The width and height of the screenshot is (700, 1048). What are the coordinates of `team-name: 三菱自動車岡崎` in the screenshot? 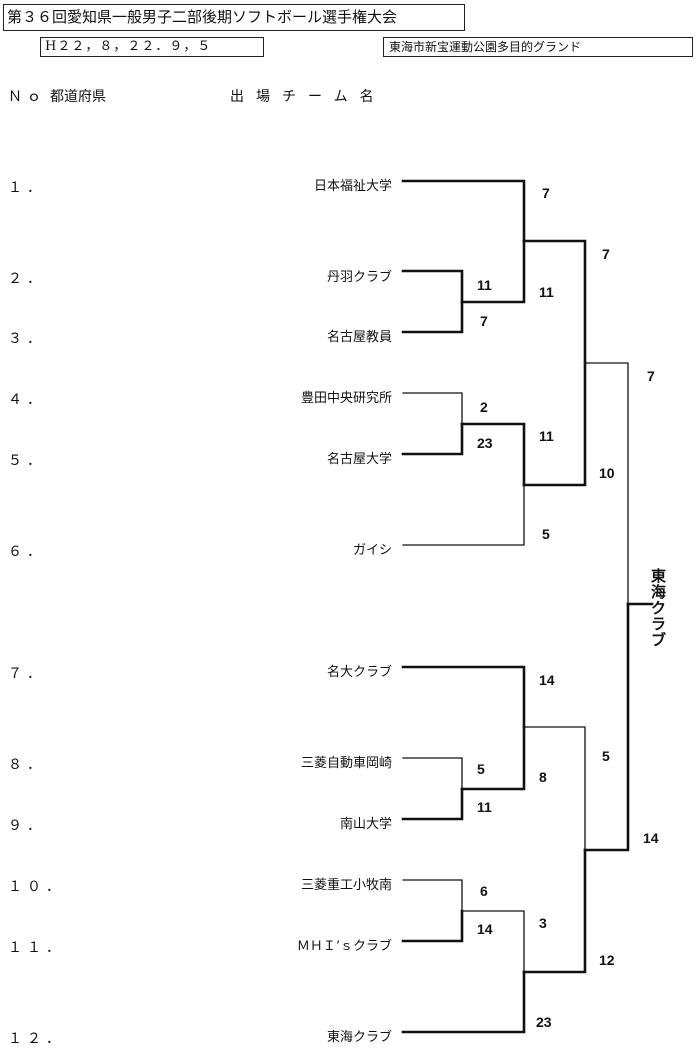 It's located at (346, 763).